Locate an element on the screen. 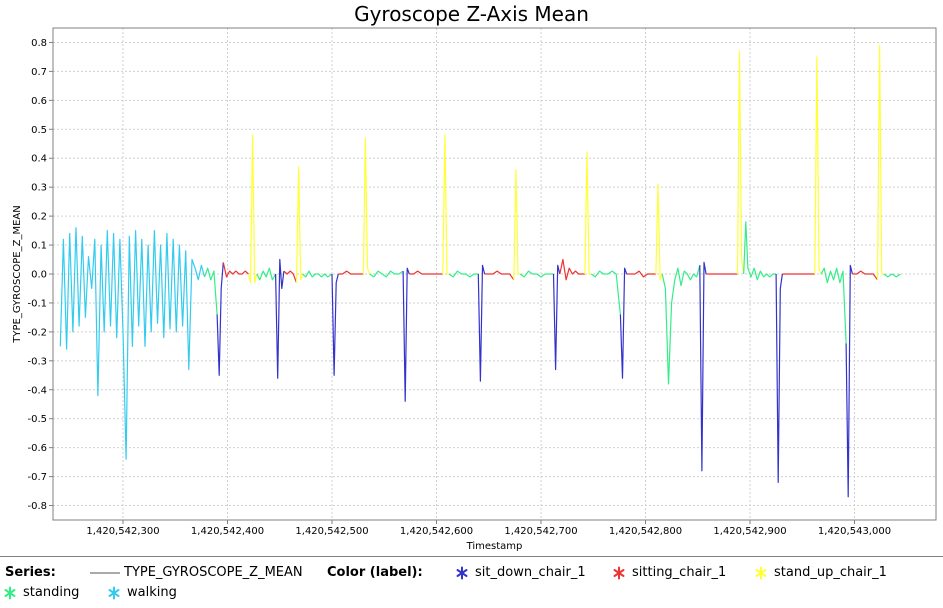 This screenshot has width=943, height=608. legend-series-title: Series: is located at coordinates (30, 572).